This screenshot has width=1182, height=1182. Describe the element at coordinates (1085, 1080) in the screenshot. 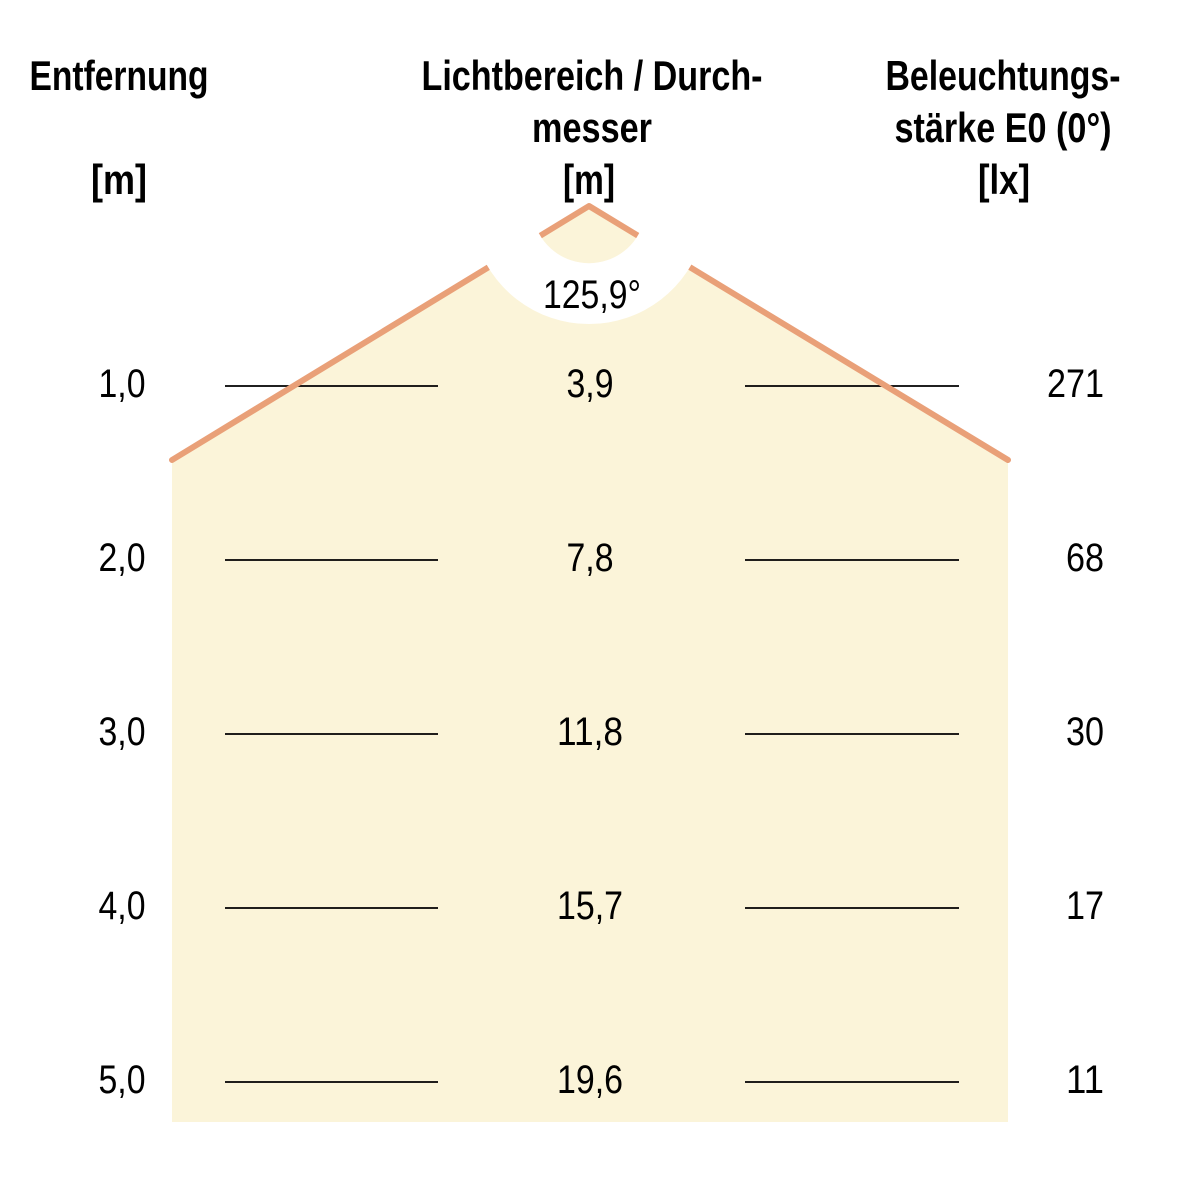

I see `illuminance-value-5: 11` at that location.